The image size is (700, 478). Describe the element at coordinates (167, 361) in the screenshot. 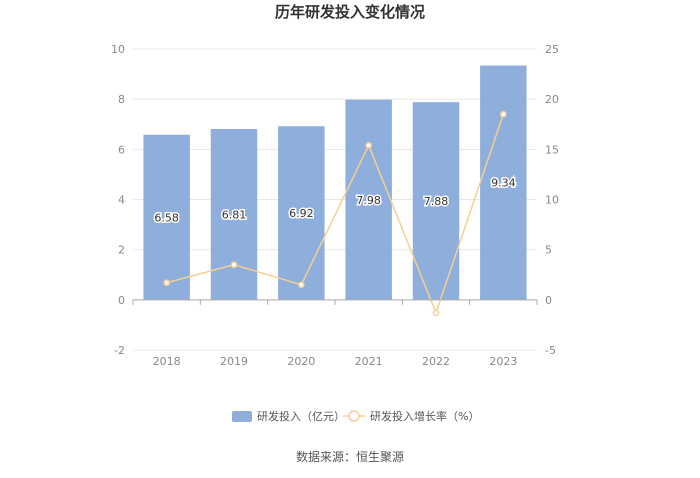

I see `x-tick-label: 2018` at that location.